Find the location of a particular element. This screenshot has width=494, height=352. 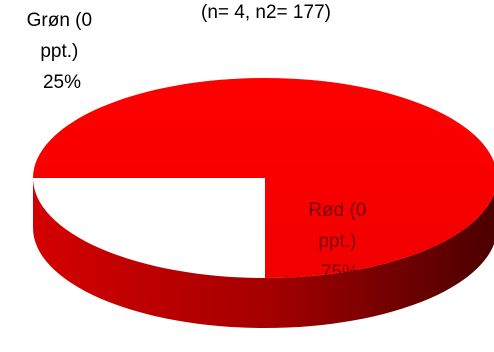

slice-label-green-line1: Grøn (0 is located at coordinates (59, 20).